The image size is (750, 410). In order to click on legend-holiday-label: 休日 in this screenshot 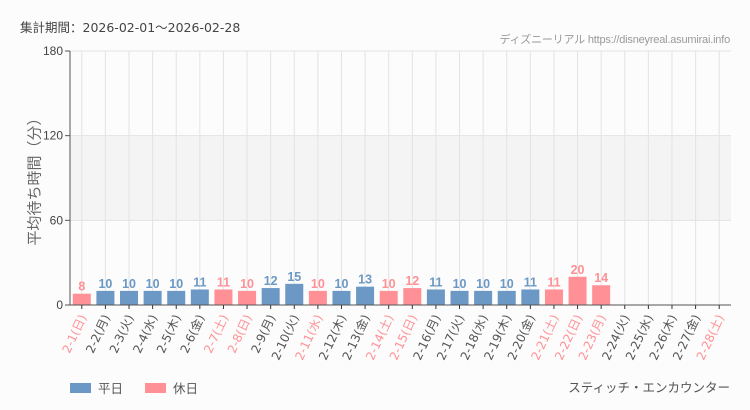, I will do `click(186, 388)`.